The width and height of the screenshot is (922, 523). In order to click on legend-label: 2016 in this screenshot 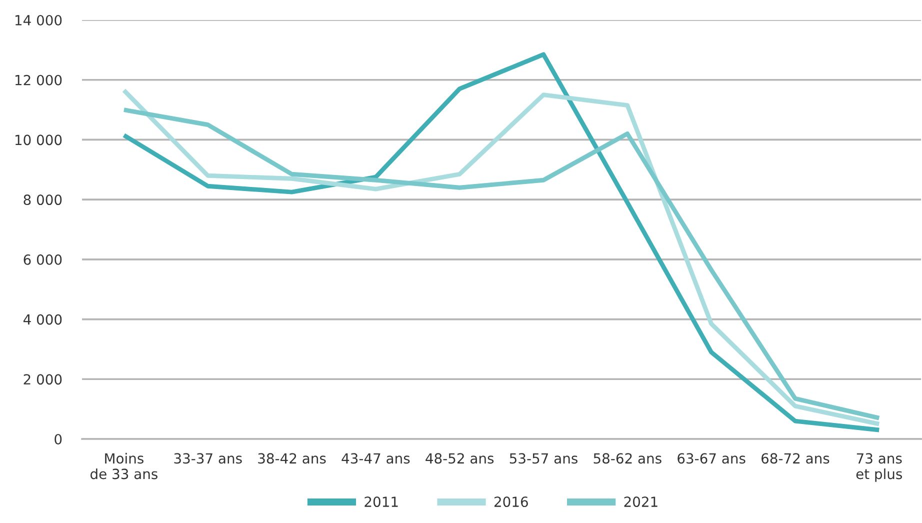, I will do `click(511, 502)`.